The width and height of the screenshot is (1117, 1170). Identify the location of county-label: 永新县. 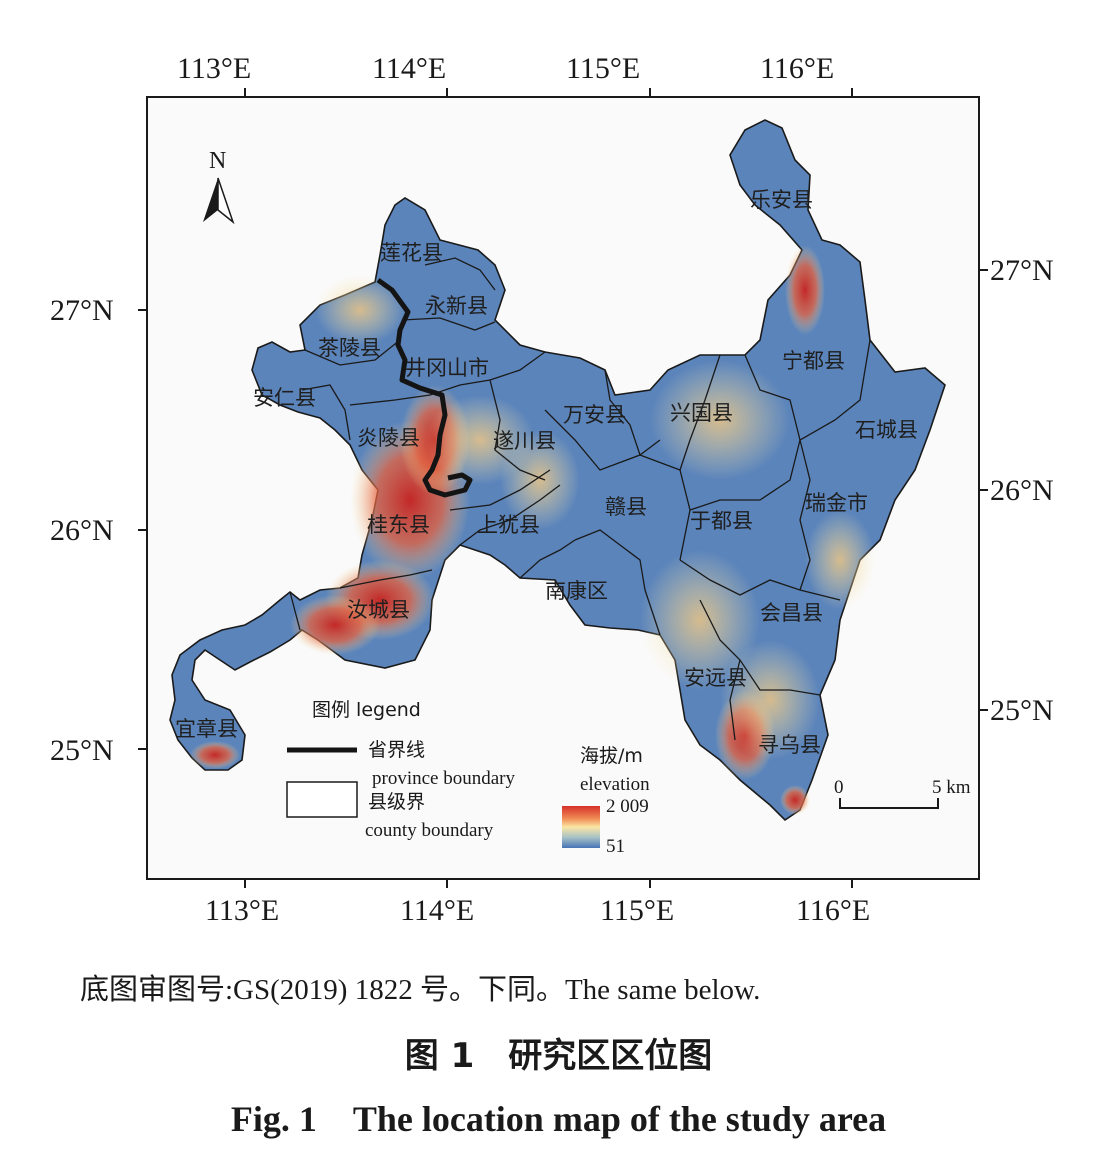
(456, 306).